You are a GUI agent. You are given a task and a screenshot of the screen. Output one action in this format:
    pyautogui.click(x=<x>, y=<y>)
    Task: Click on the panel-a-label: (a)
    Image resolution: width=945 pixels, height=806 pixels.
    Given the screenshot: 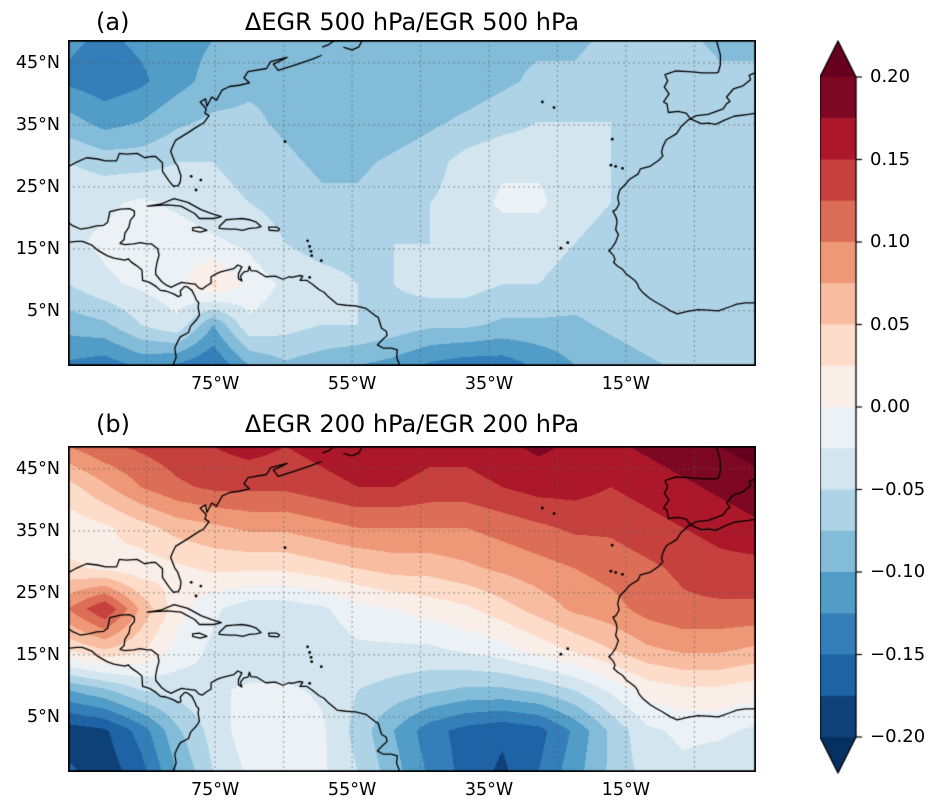 What is the action you would take?
    pyautogui.click(x=113, y=22)
    